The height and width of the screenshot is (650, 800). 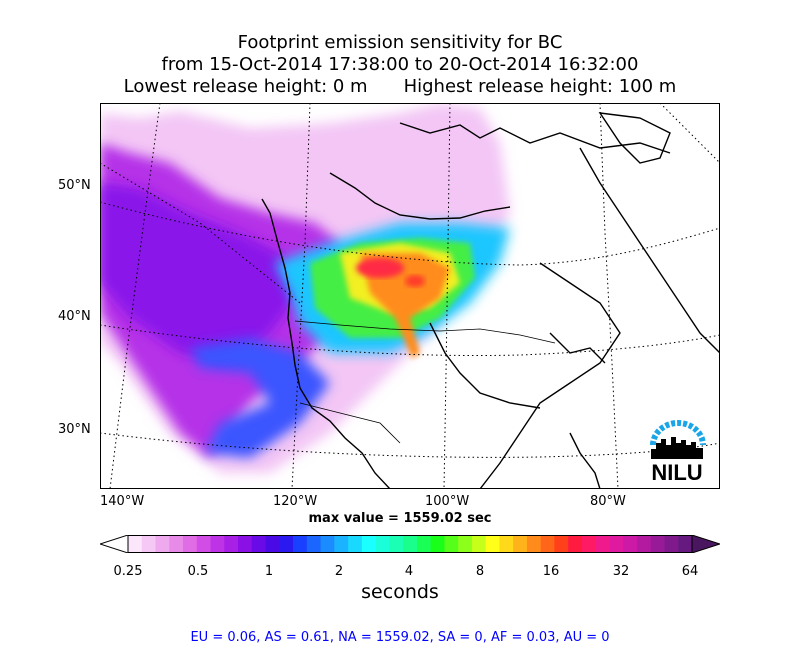 What do you see at coordinates (400, 592) in the screenshot?
I see `colorbar-label: seconds` at bounding box center [400, 592].